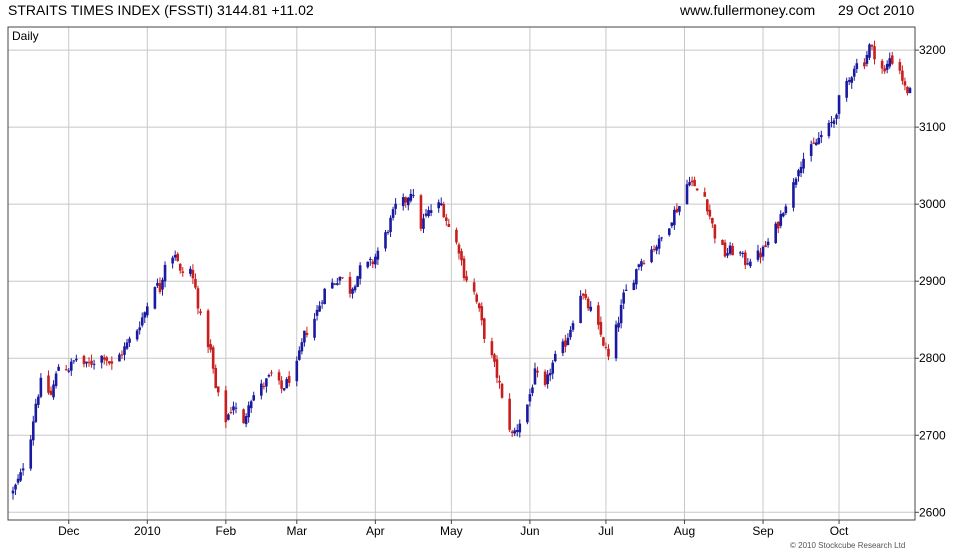 This screenshot has width=960, height=557. What do you see at coordinates (375, 531) in the screenshot?
I see `x-tick-label: Apr` at bounding box center [375, 531].